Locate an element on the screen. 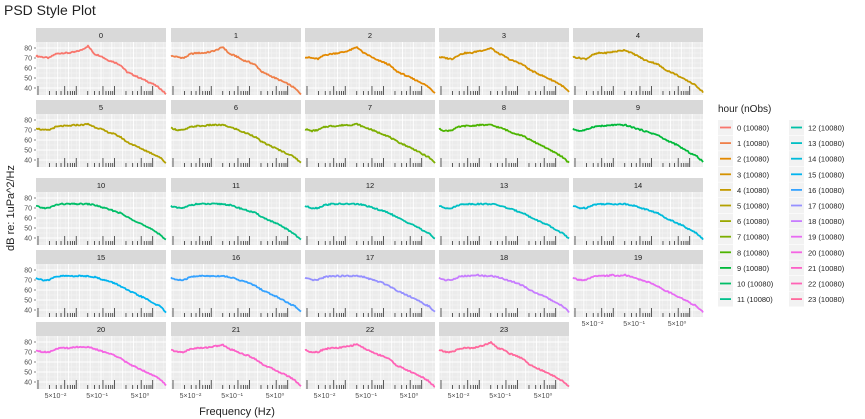 Image resolution: width=865 pixels, height=419 pixels. legend-entry-label: 21 (10080) is located at coordinates (826, 268).